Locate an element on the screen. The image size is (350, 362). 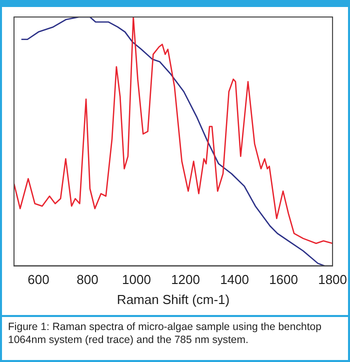
x-tick-label: 1400 is located at coordinates (234, 280).